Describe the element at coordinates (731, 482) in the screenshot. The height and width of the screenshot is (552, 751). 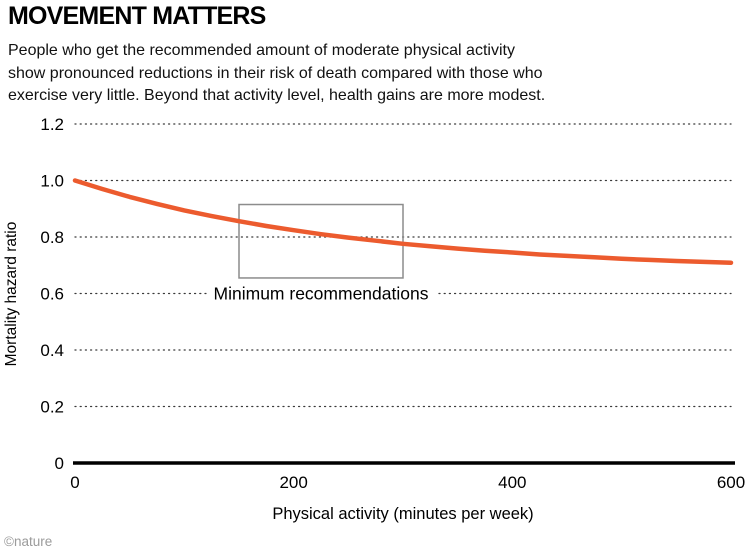
I see `x-tick-label: 600` at that location.